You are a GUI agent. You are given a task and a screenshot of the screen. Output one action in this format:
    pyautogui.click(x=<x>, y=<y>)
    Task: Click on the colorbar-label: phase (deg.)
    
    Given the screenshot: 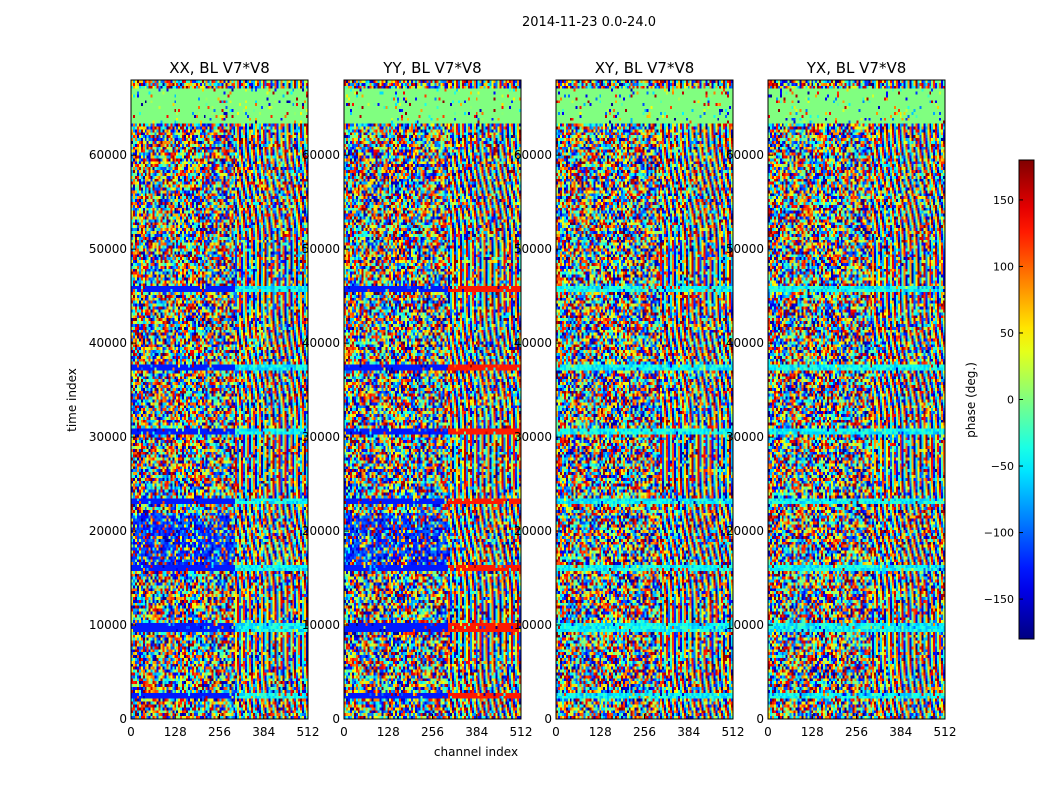 What is the action you would take?
    pyautogui.click(x=971, y=400)
    